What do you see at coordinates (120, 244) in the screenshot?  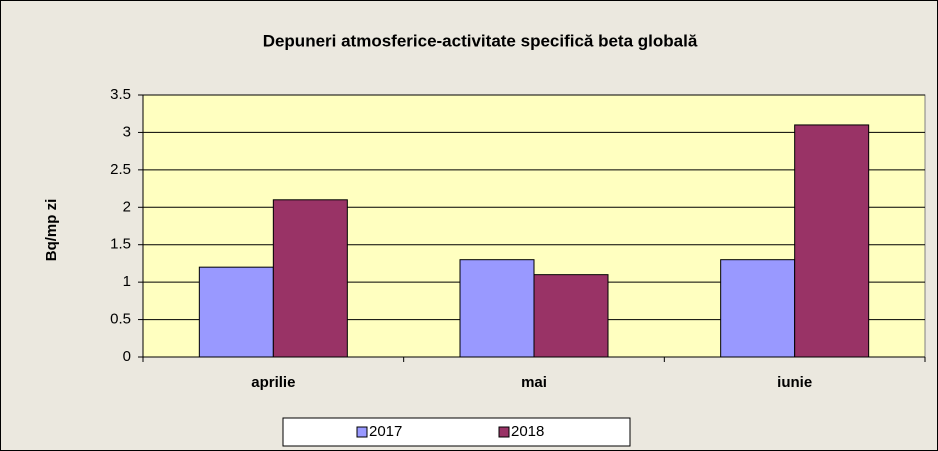 I see `y-tick-label: 1.5` at bounding box center [120, 244].